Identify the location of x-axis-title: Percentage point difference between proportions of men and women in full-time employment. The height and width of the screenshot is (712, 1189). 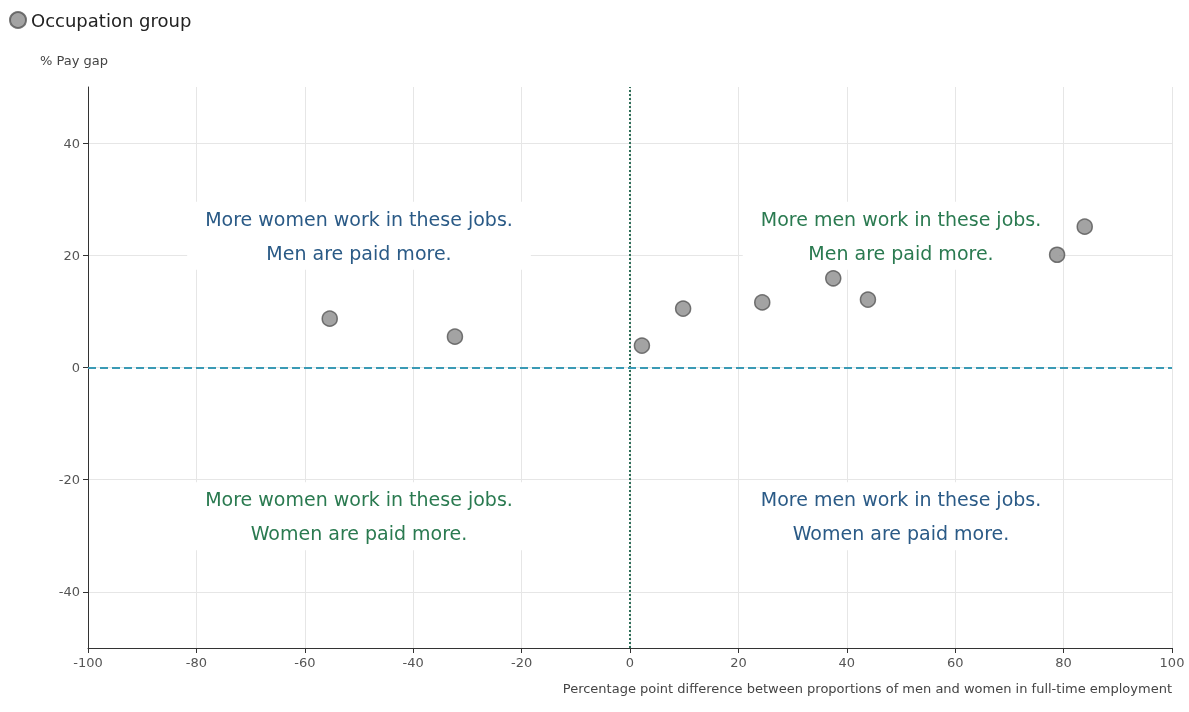
(867, 688).